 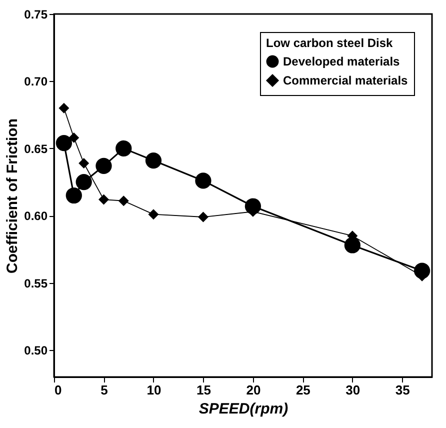 I want to click on x-tick-label: 10, so click(x=154, y=390).